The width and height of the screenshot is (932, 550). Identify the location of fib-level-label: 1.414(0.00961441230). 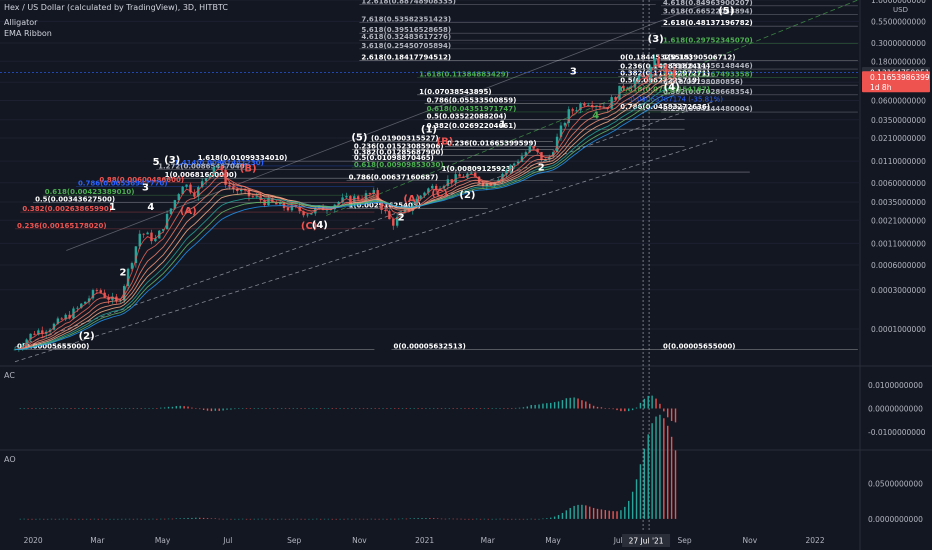
(219, 163).